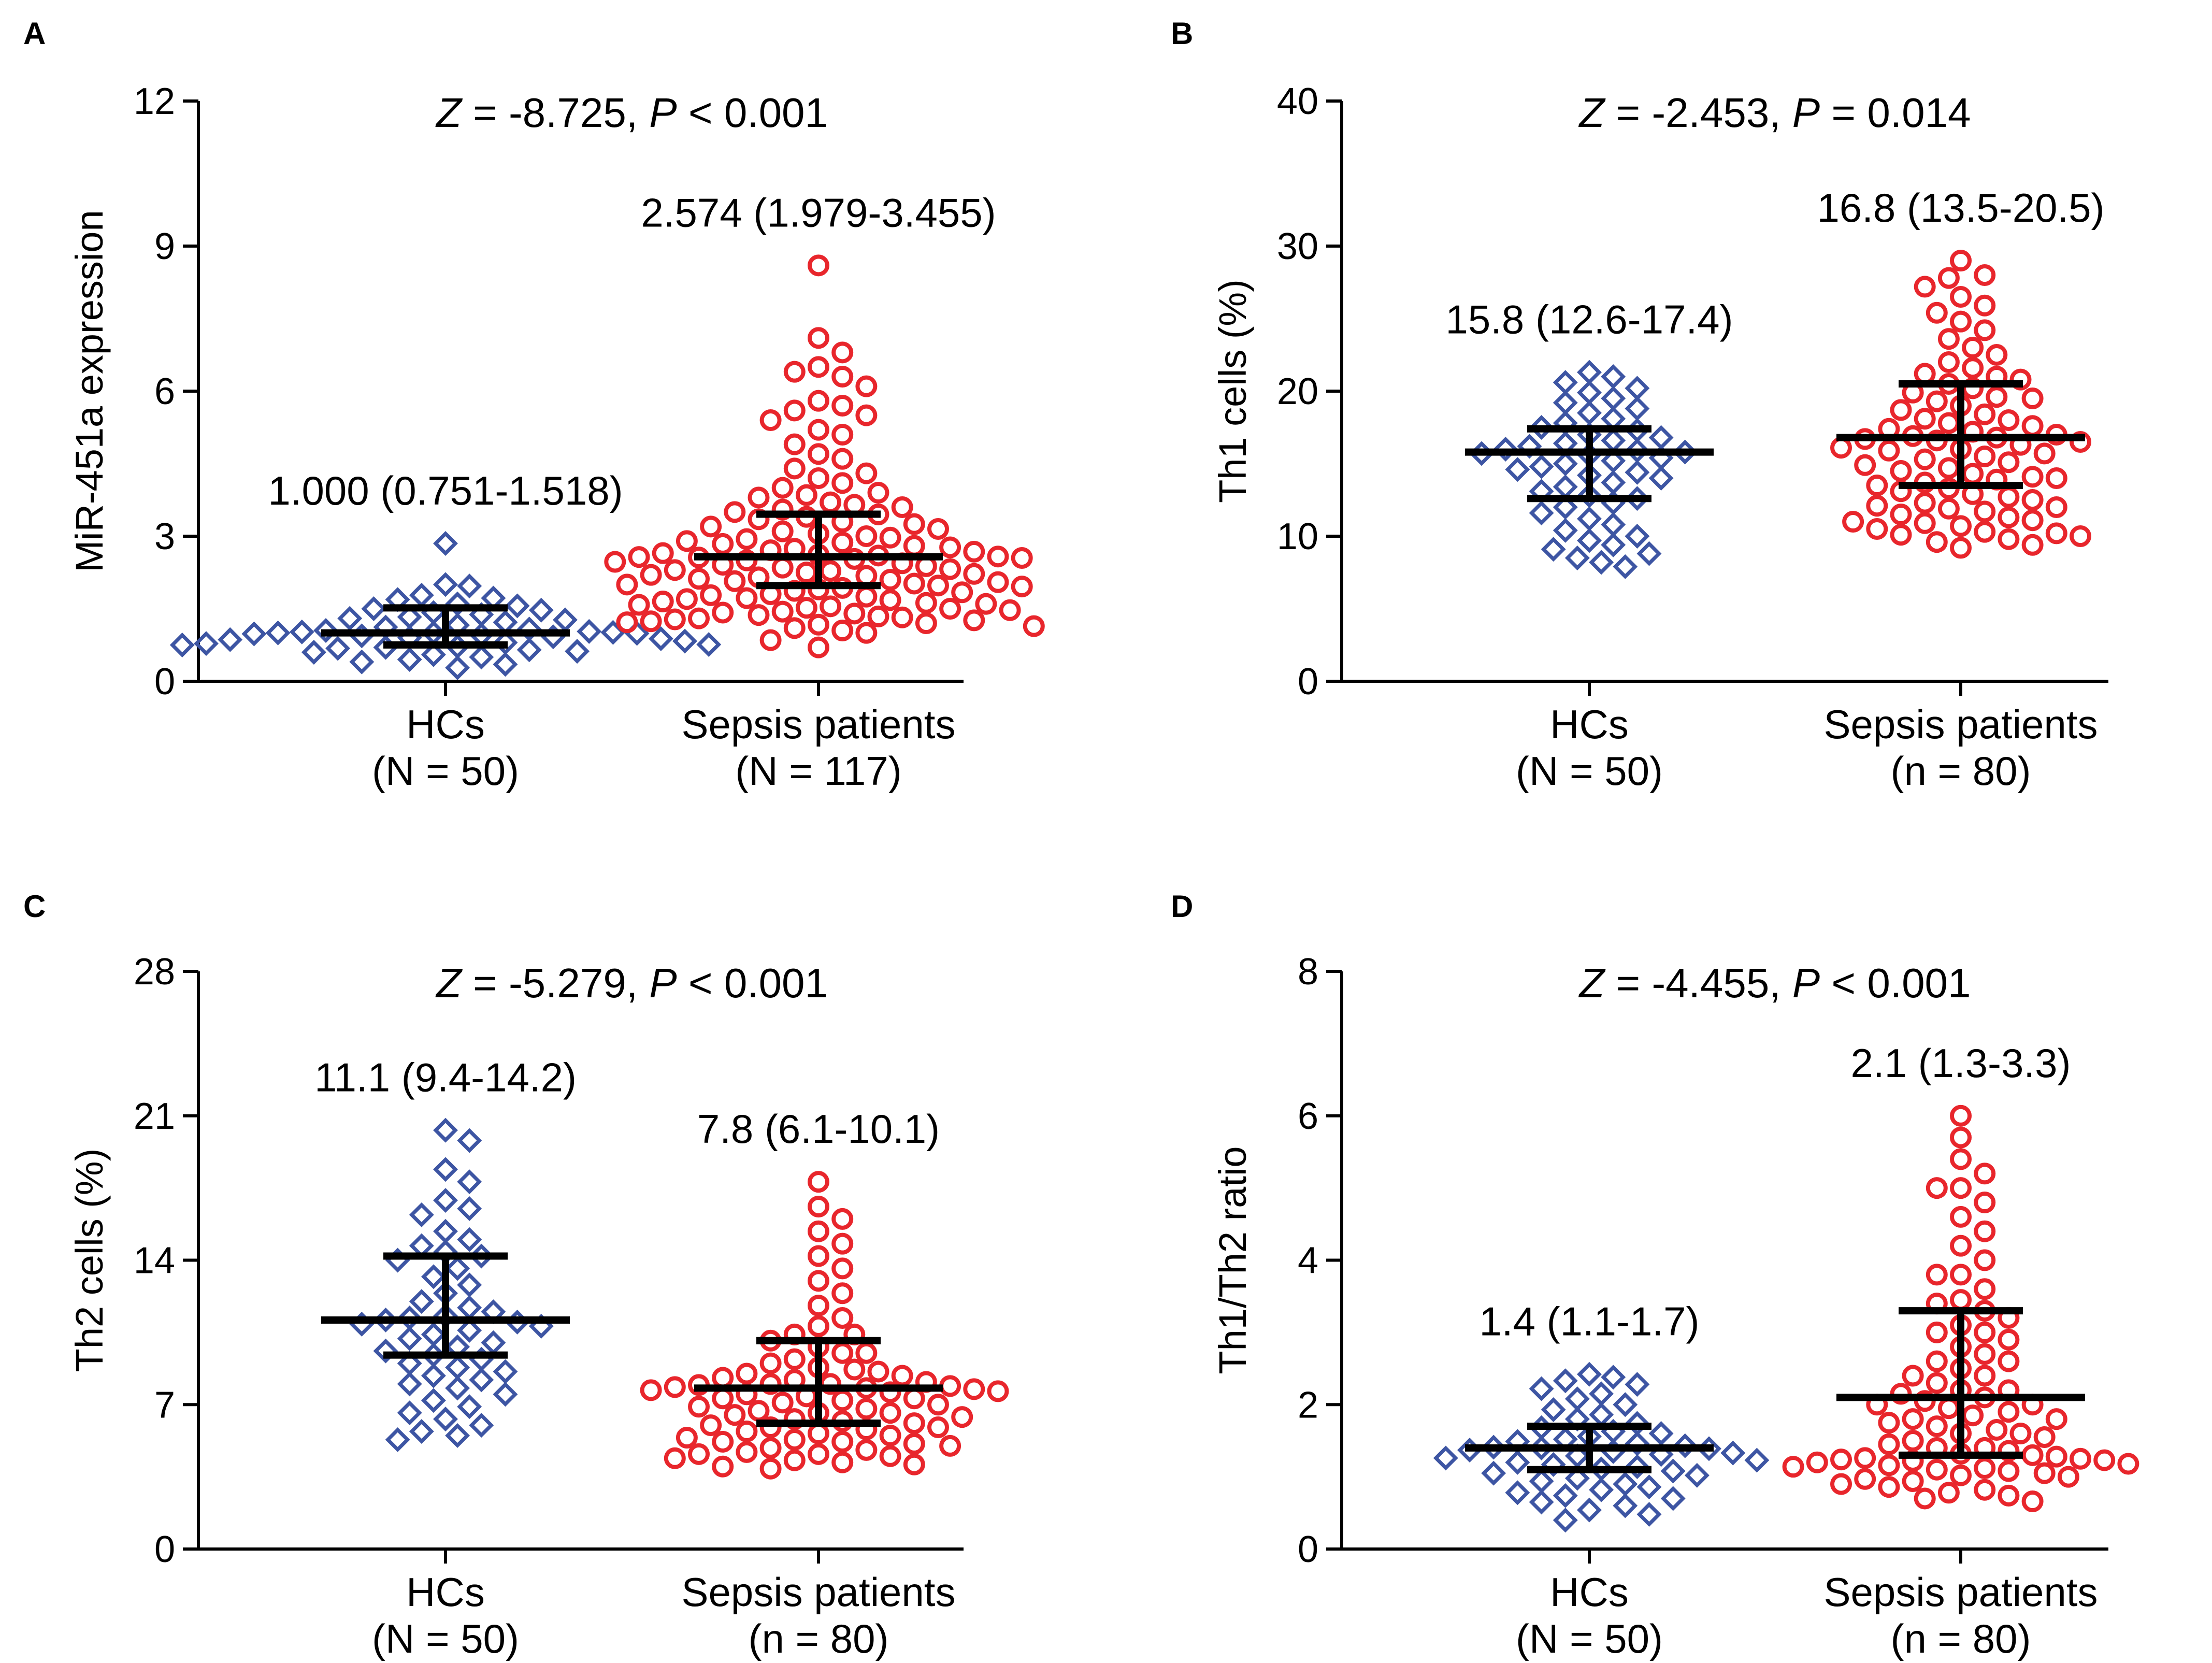 Image resolution: width=2212 pixels, height=1663 pixels. What do you see at coordinates (1308, 682) in the screenshot?
I see `y-tick-label: 0` at bounding box center [1308, 682].